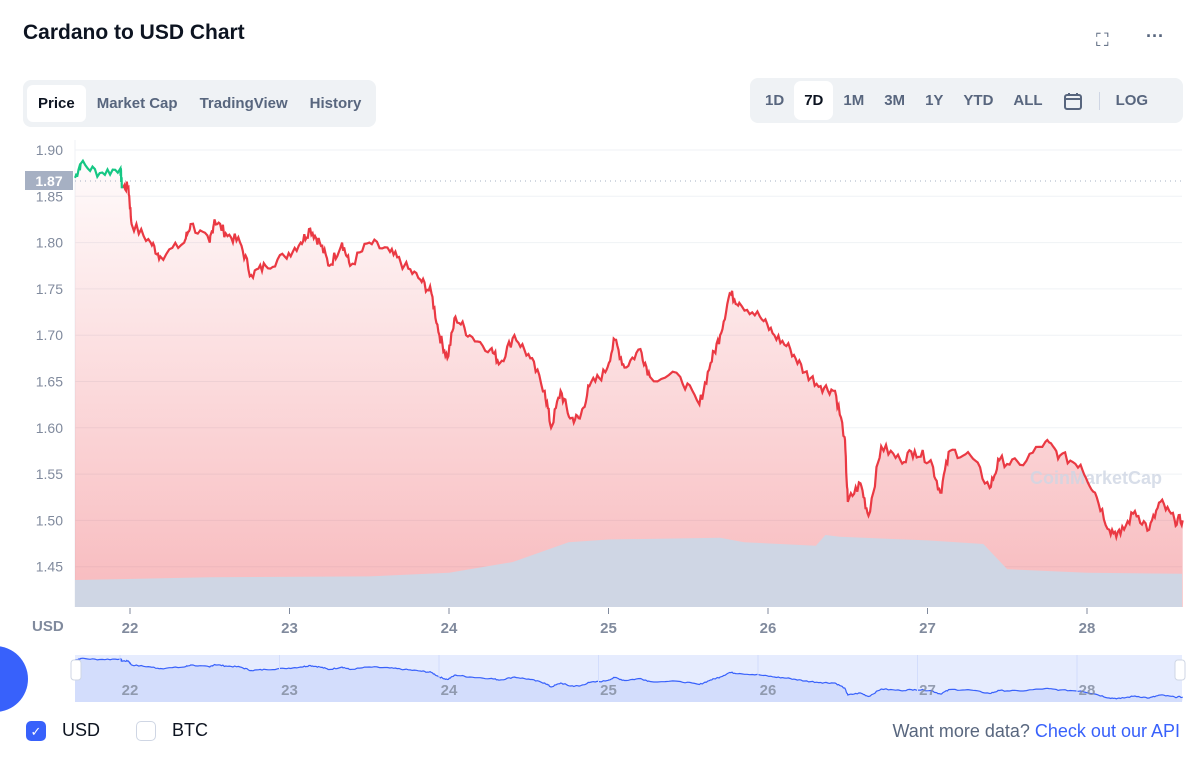 The height and width of the screenshot is (773, 1194). What do you see at coordinates (49, 474) in the screenshot?
I see `y-tick-label: 1.55` at bounding box center [49, 474].